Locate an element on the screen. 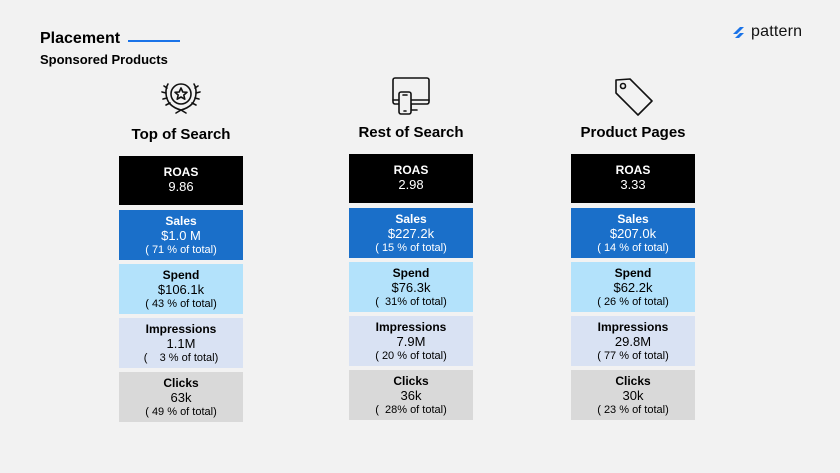 The height and width of the screenshot is (473, 840). impressions-value: 7.9M is located at coordinates (411, 341).